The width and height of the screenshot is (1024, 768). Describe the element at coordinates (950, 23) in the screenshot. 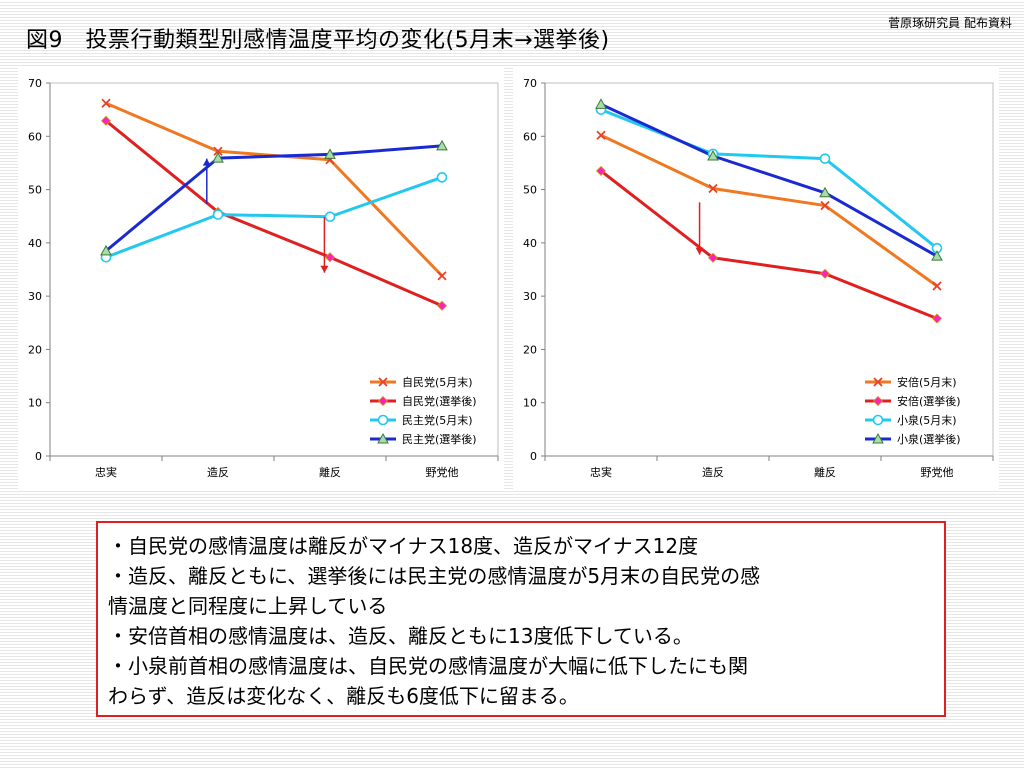

I see `author-credit: 菅原琢研究員 配布資料` at that location.